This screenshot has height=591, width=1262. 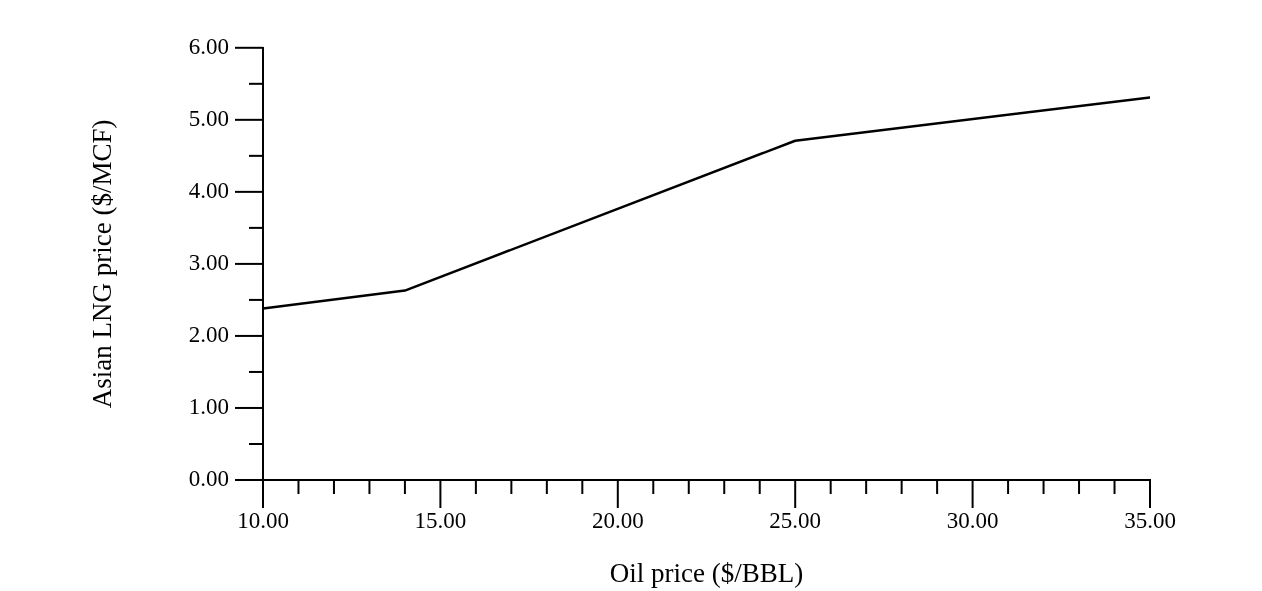 I want to click on y-tick-label: 2.00, so click(x=208, y=334).